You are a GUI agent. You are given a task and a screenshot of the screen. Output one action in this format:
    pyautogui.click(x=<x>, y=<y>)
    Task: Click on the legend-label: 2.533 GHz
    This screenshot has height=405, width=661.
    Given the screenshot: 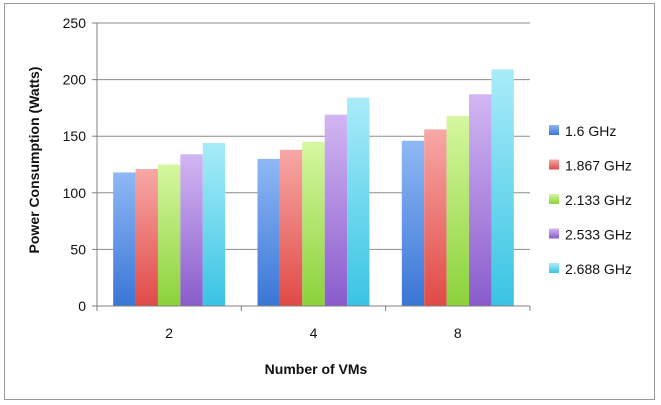 What is the action you would take?
    pyautogui.click(x=598, y=235)
    